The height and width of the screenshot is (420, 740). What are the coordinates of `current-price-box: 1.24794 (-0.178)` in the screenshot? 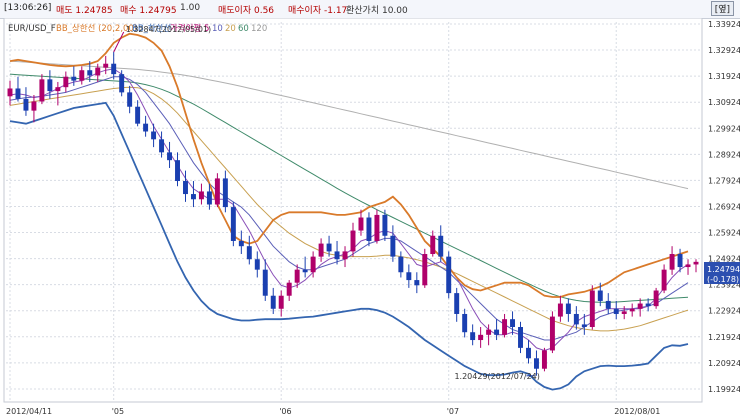 It's located at (722, 273).